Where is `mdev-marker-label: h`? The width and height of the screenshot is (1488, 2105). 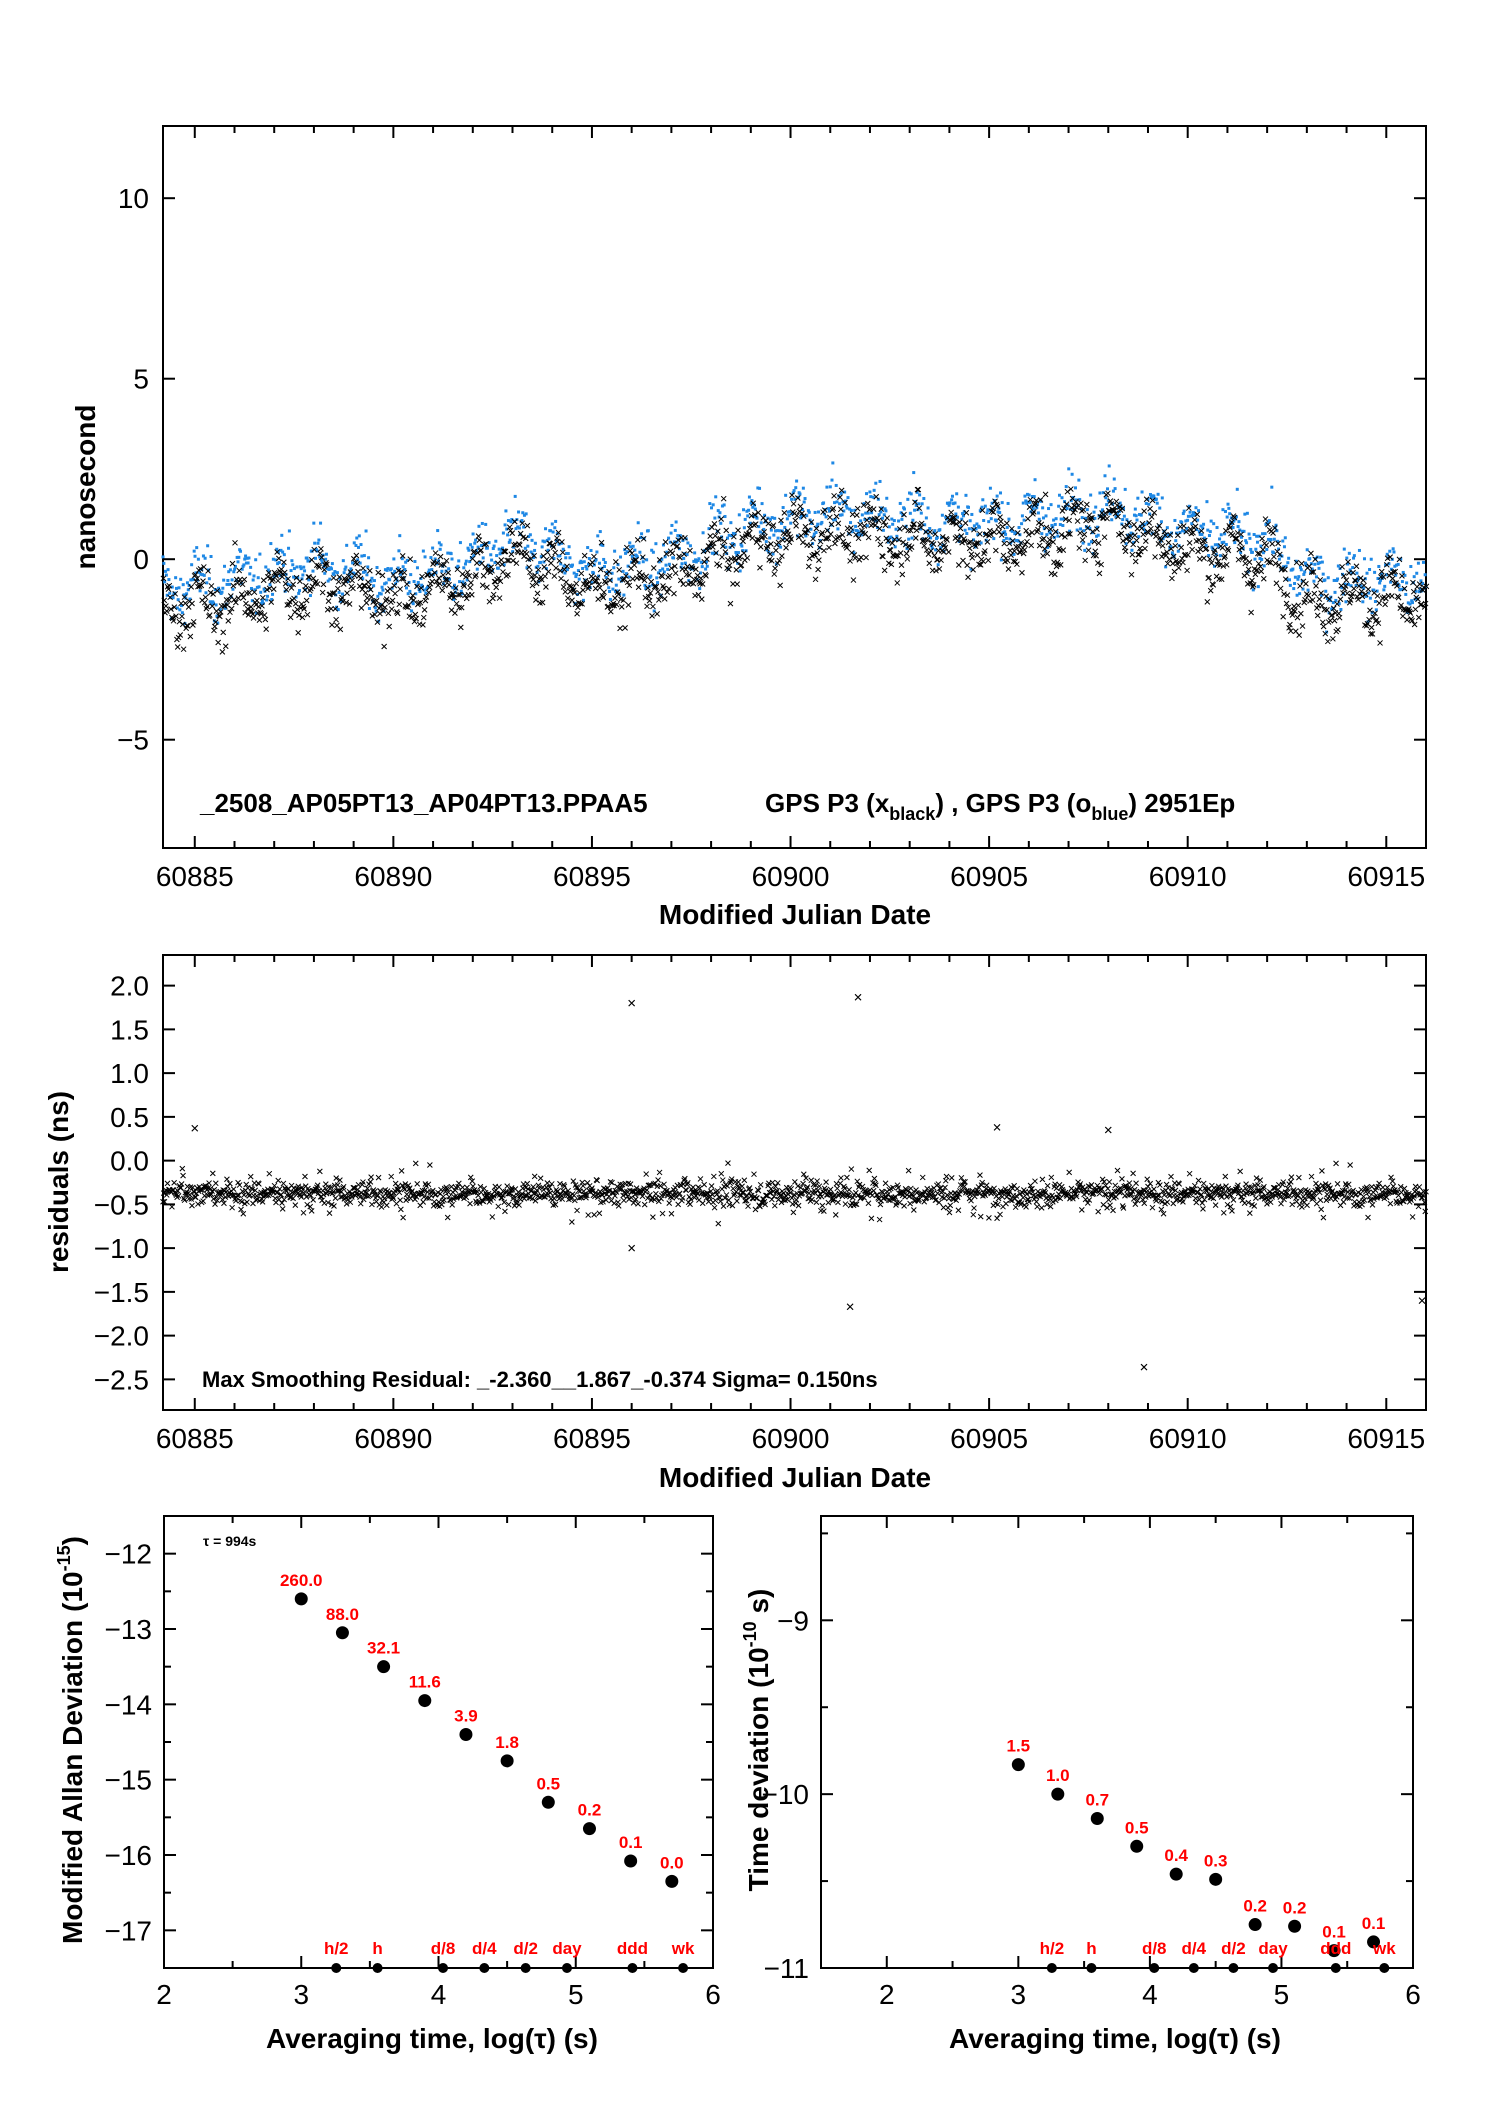
mdev-marker-label: h is located at coordinates (377, 1948).